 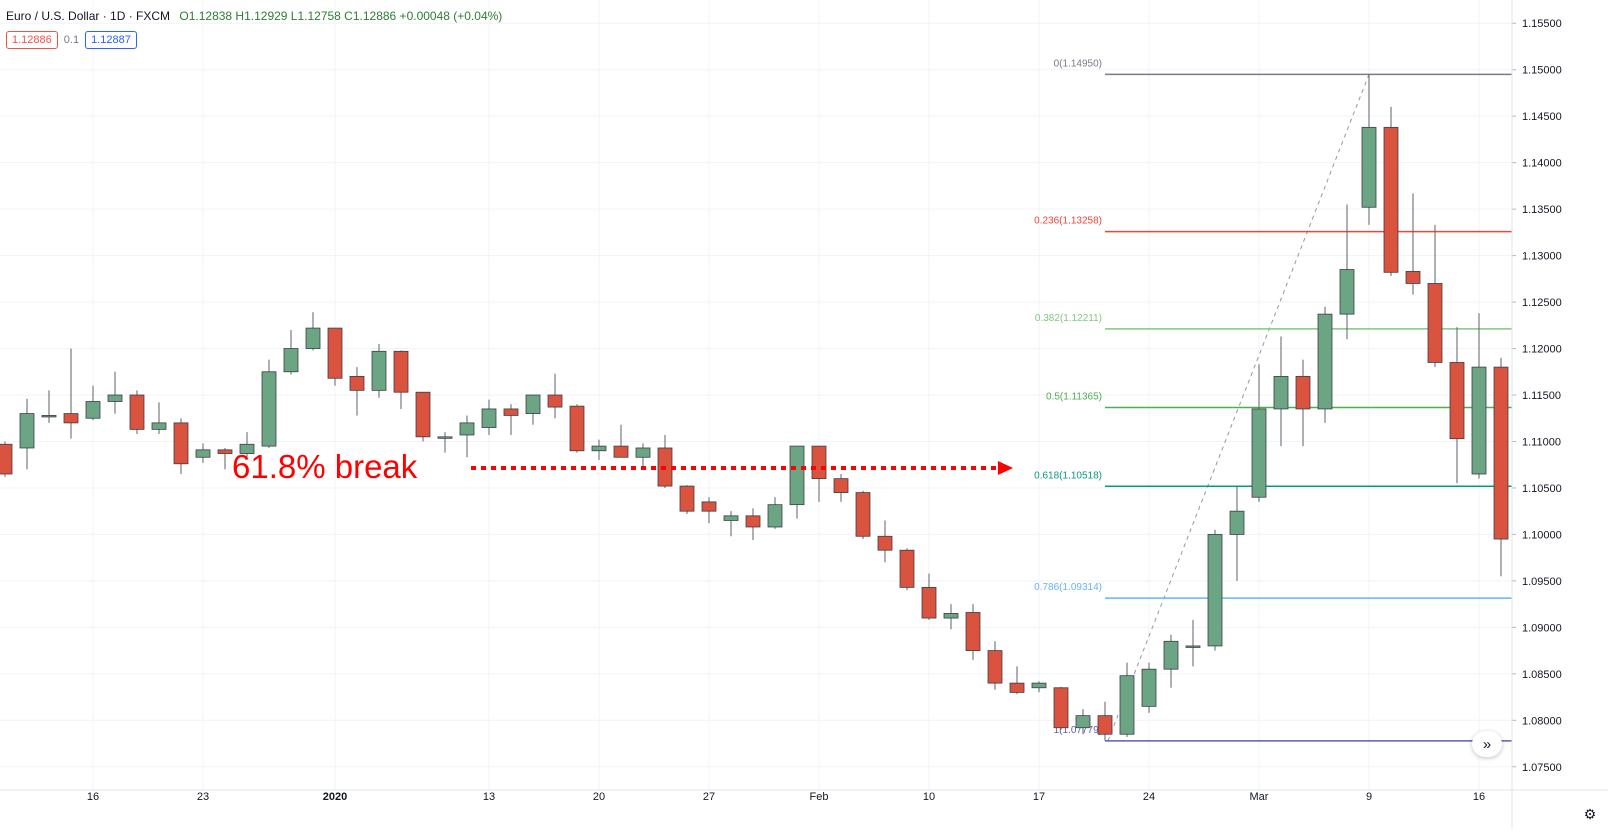 I want to click on price-tick-label: 1.11500, so click(x=1541, y=396).